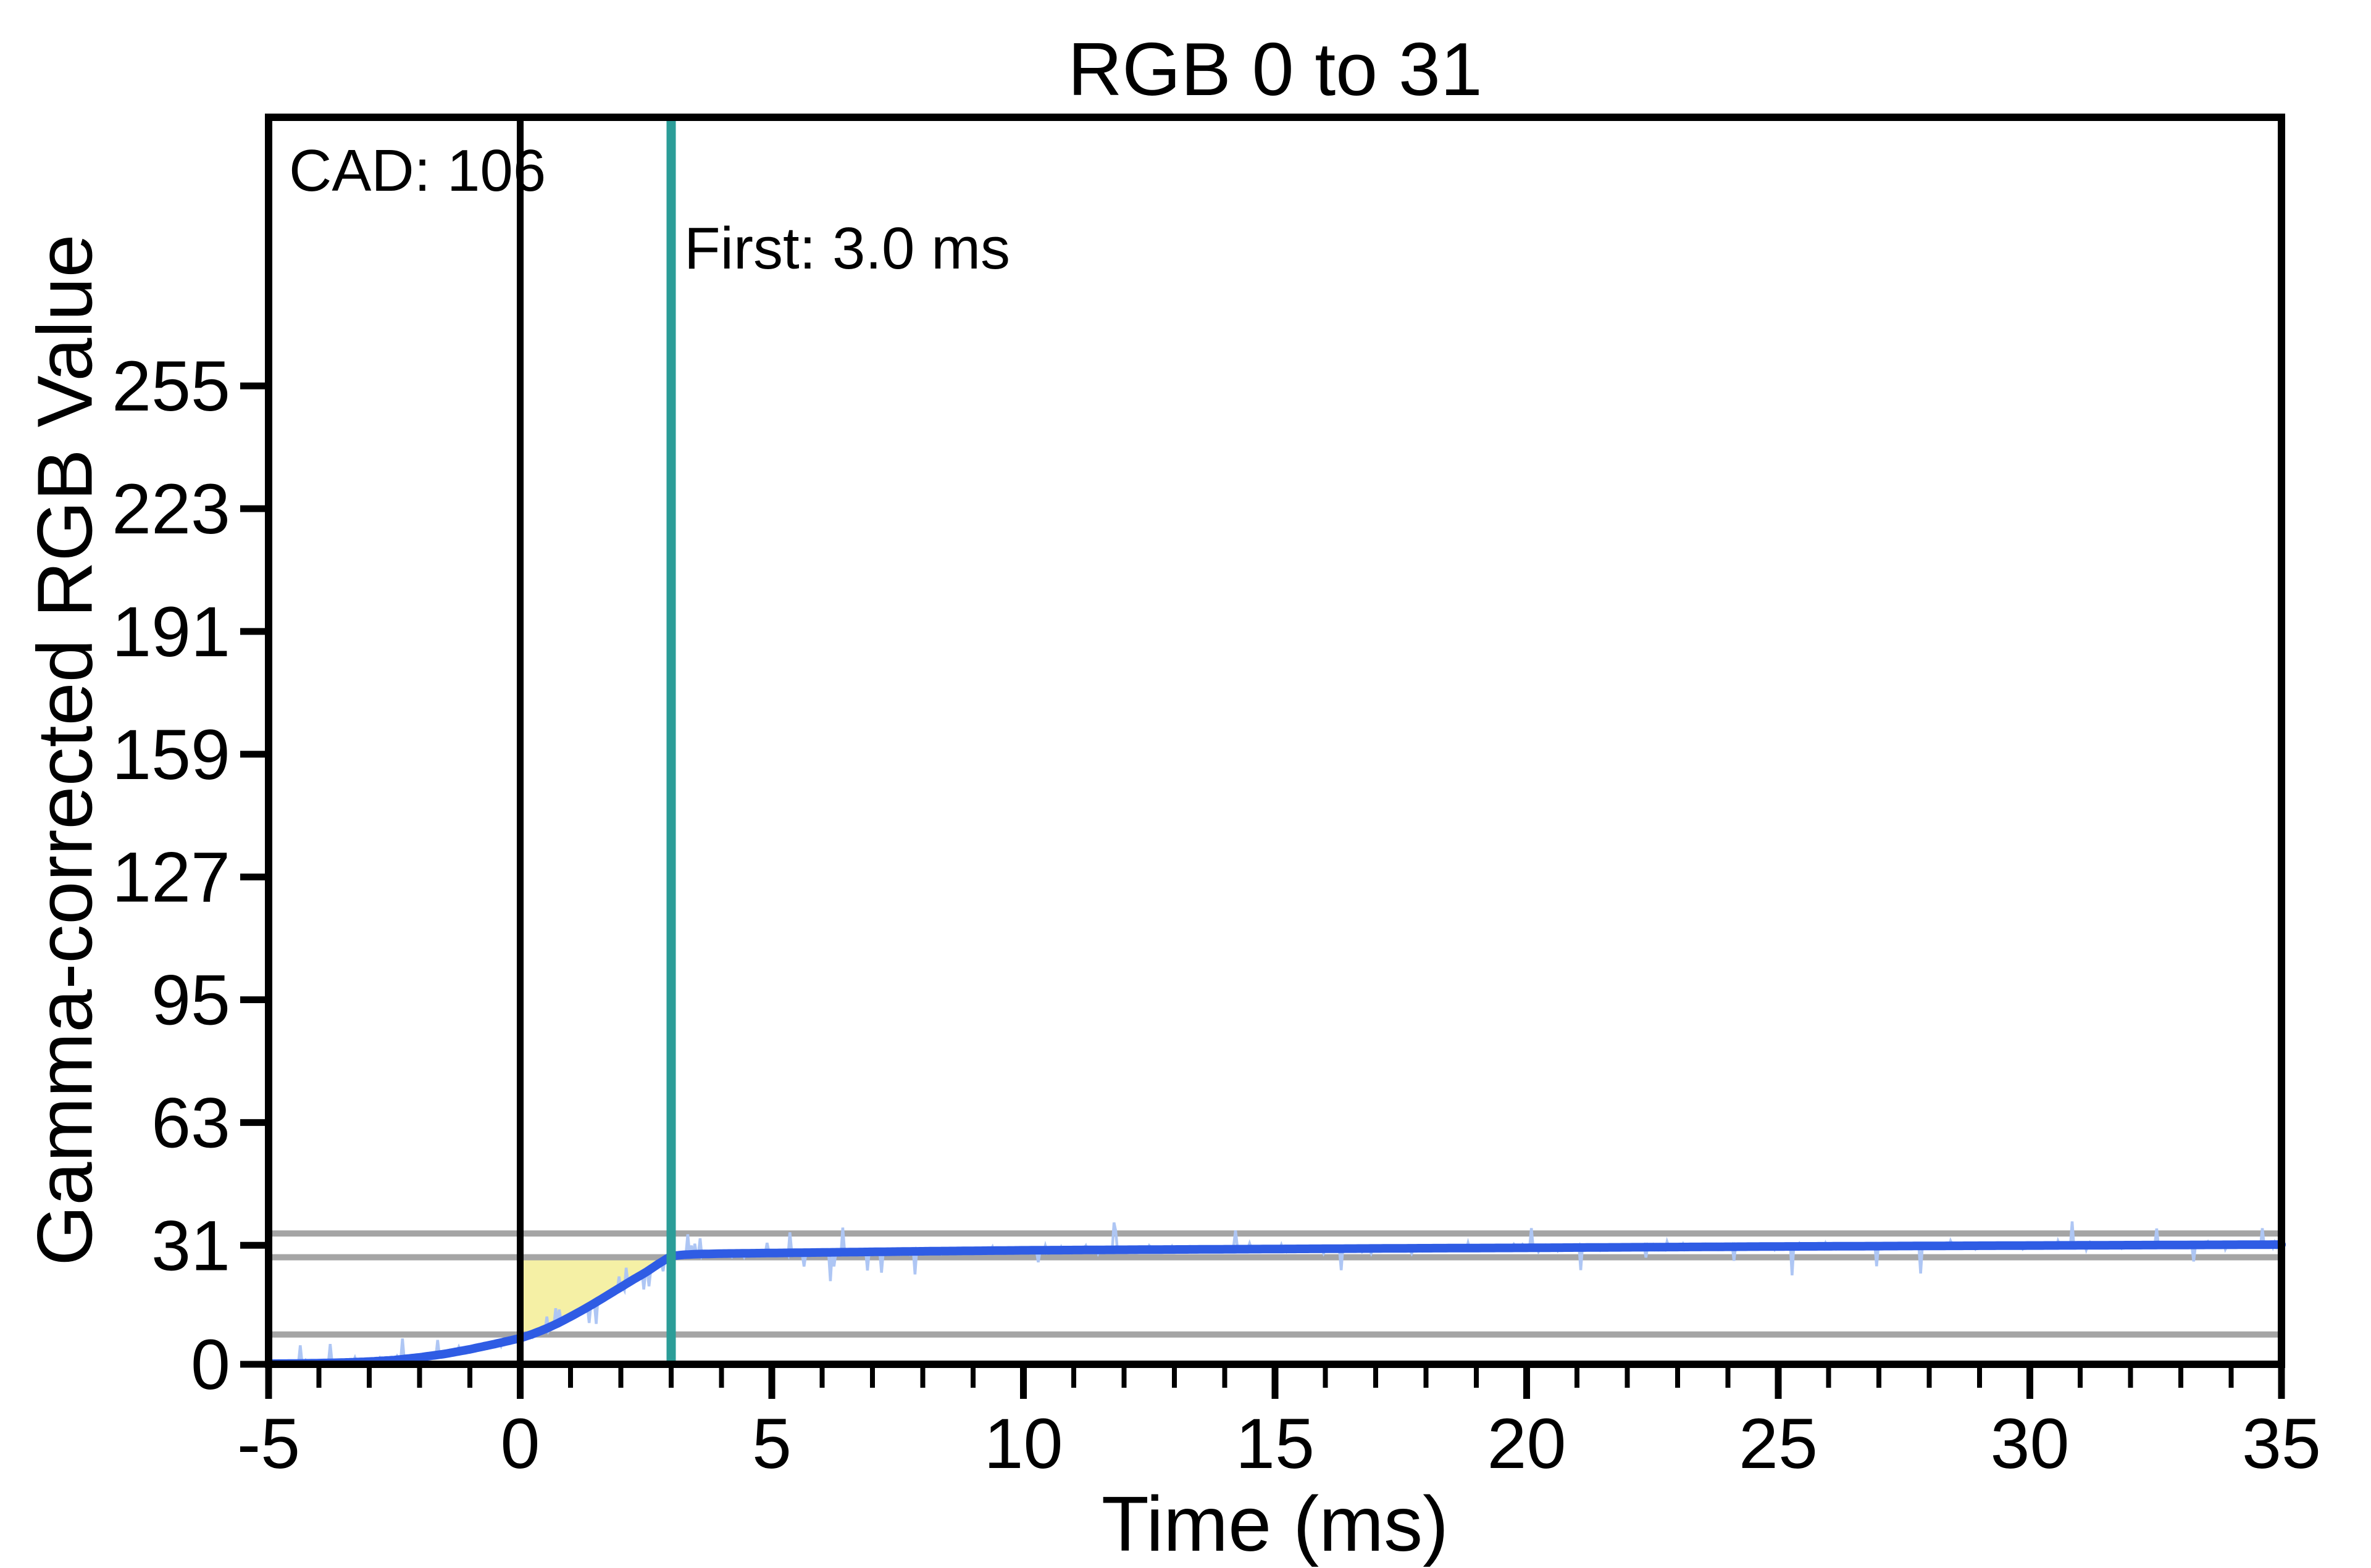 This screenshot has height=1568, width=2371. Describe the element at coordinates (171, 632) in the screenshot. I see `y-tick-label: 191` at that location.